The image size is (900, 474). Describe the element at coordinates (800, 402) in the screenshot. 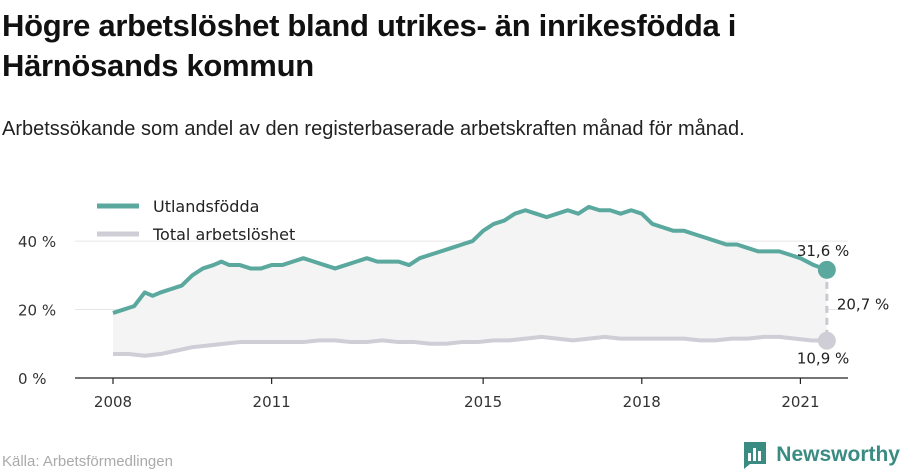

I see `x-tick-label: 2021` at that location.